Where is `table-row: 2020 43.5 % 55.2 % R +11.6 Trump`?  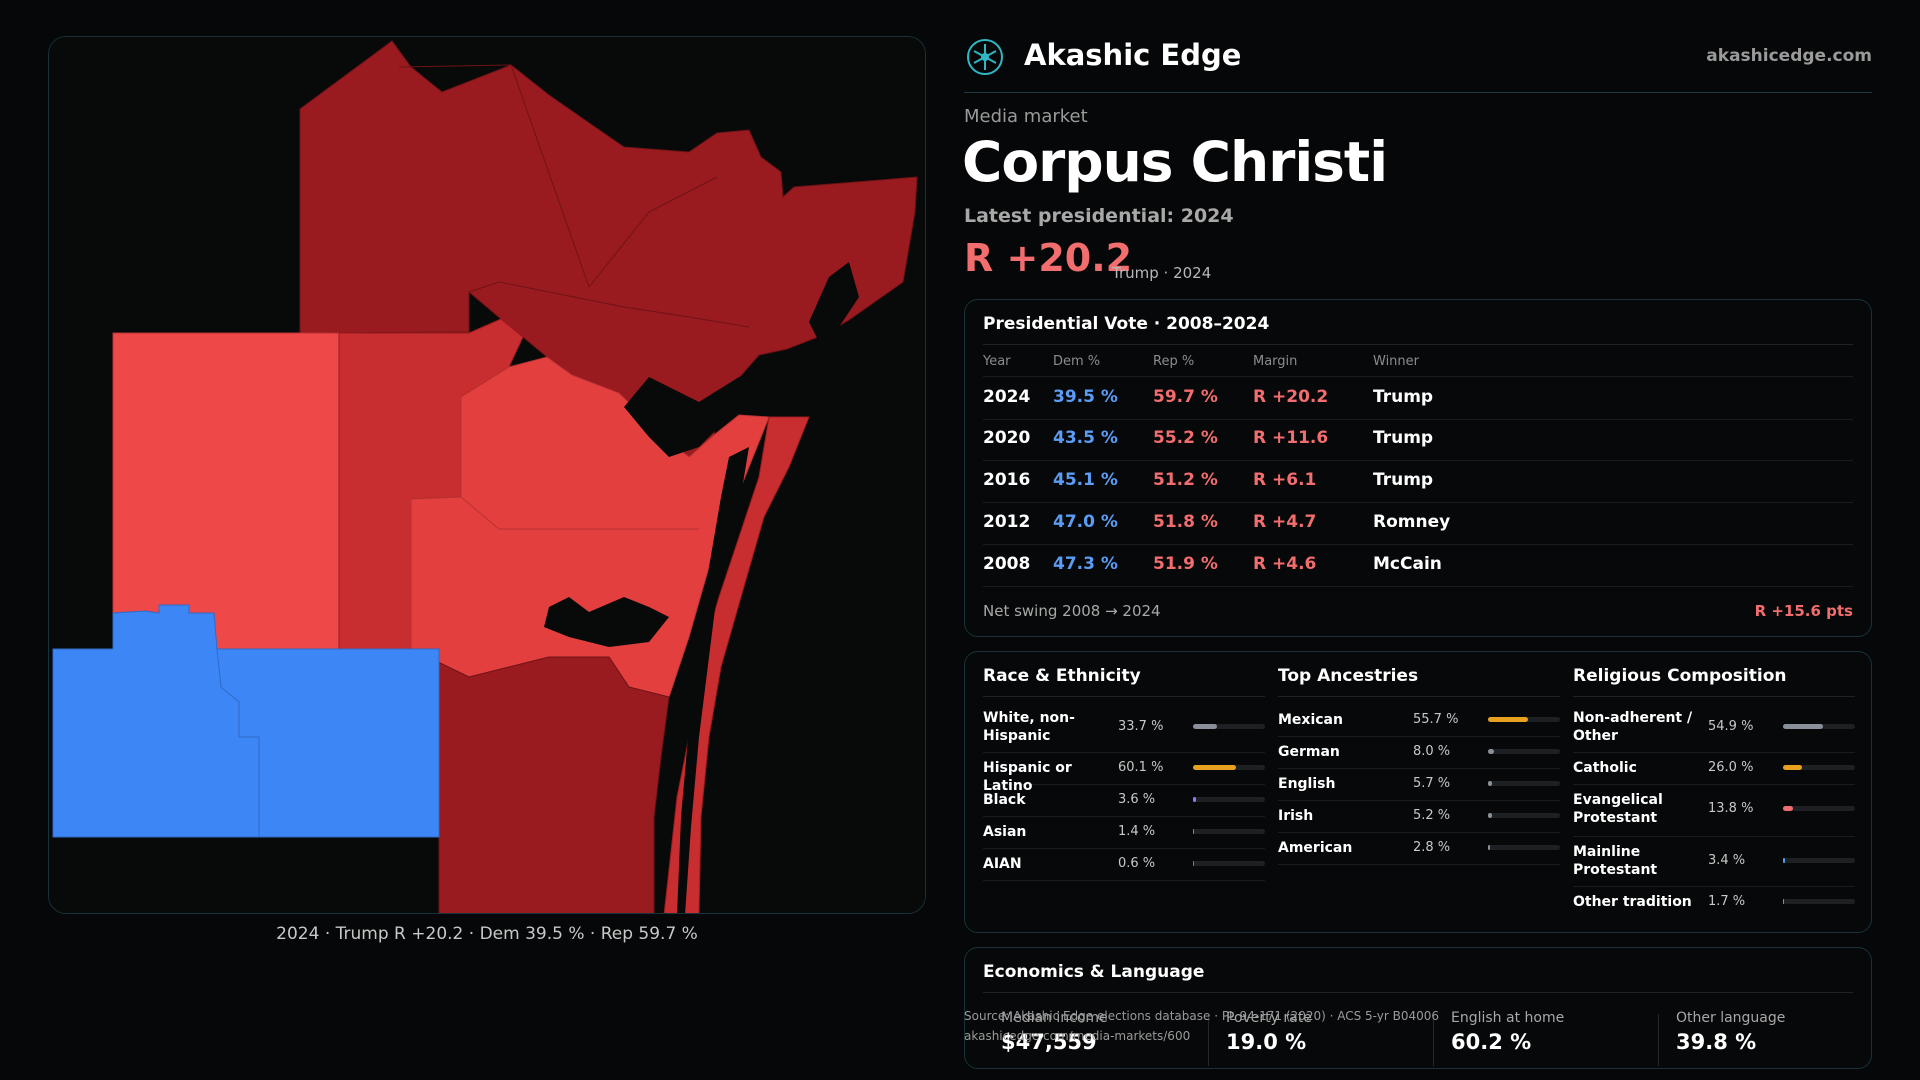 table-row: 2020 43.5 % 55.2 % R +11.6 Trump is located at coordinates (1418, 439).